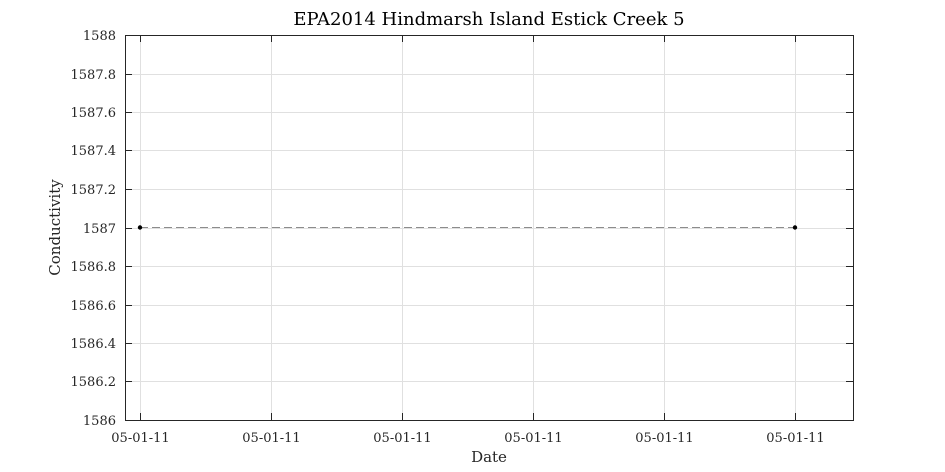  I want to click on chart-title: EPA2014 Hindmarsh Island Estick Creek 5, so click(488, 19).